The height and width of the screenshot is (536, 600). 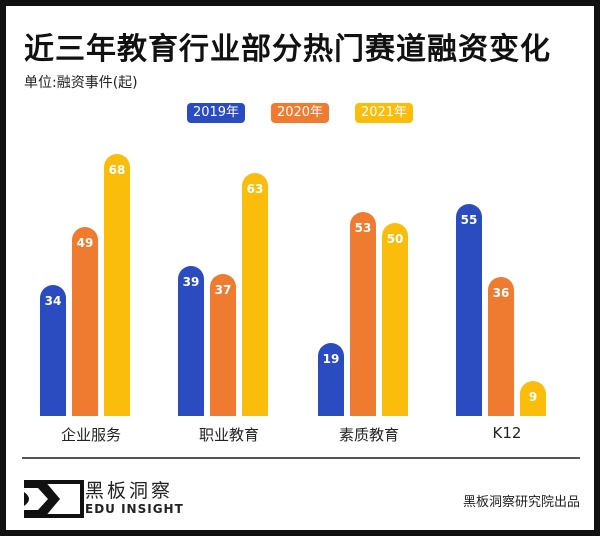 What do you see at coordinates (368, 435) in the screenshot?
I see `category-label: 素质教育` at bounding box center [368, 435].